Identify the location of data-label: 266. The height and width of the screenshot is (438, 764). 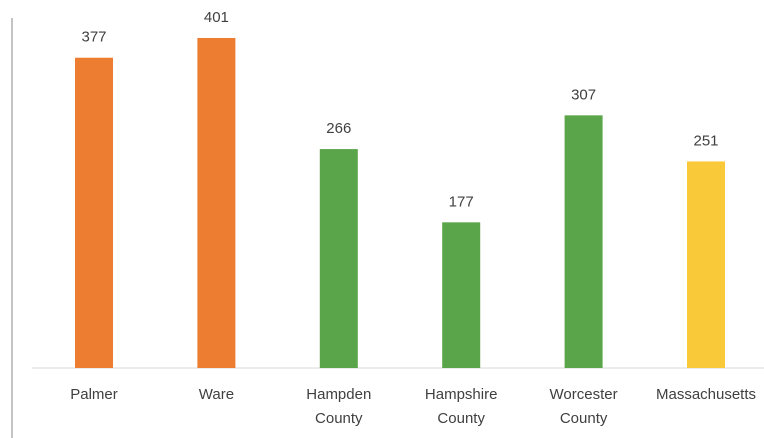
(338, 128).